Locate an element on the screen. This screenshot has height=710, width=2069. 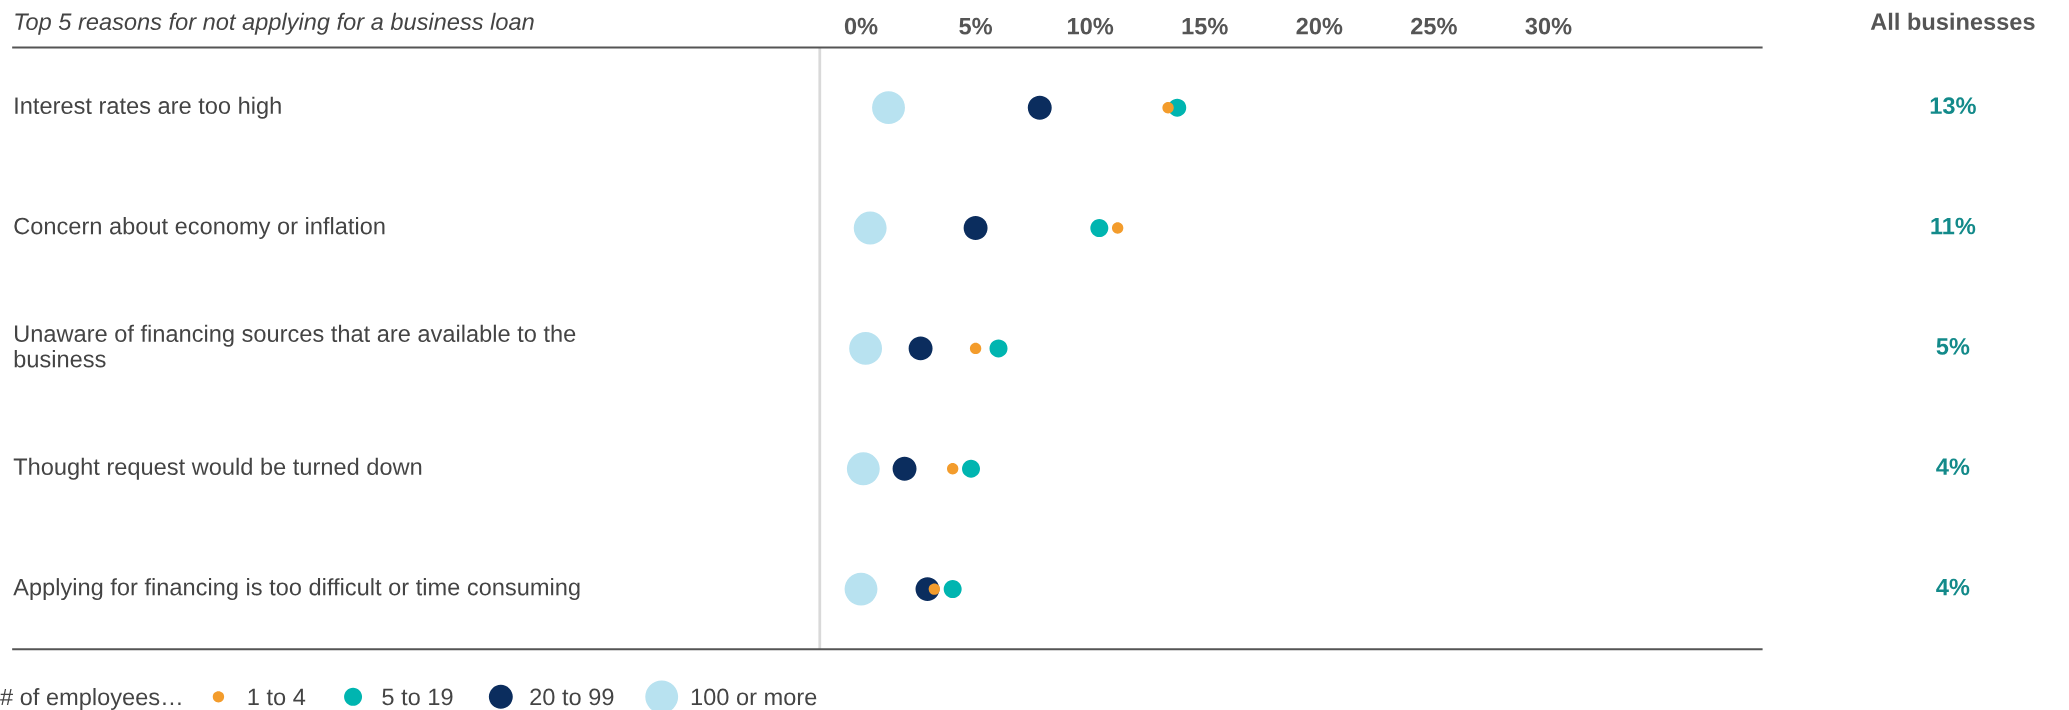
x-tick-label: 20% is located at coordinates (1319, 26).